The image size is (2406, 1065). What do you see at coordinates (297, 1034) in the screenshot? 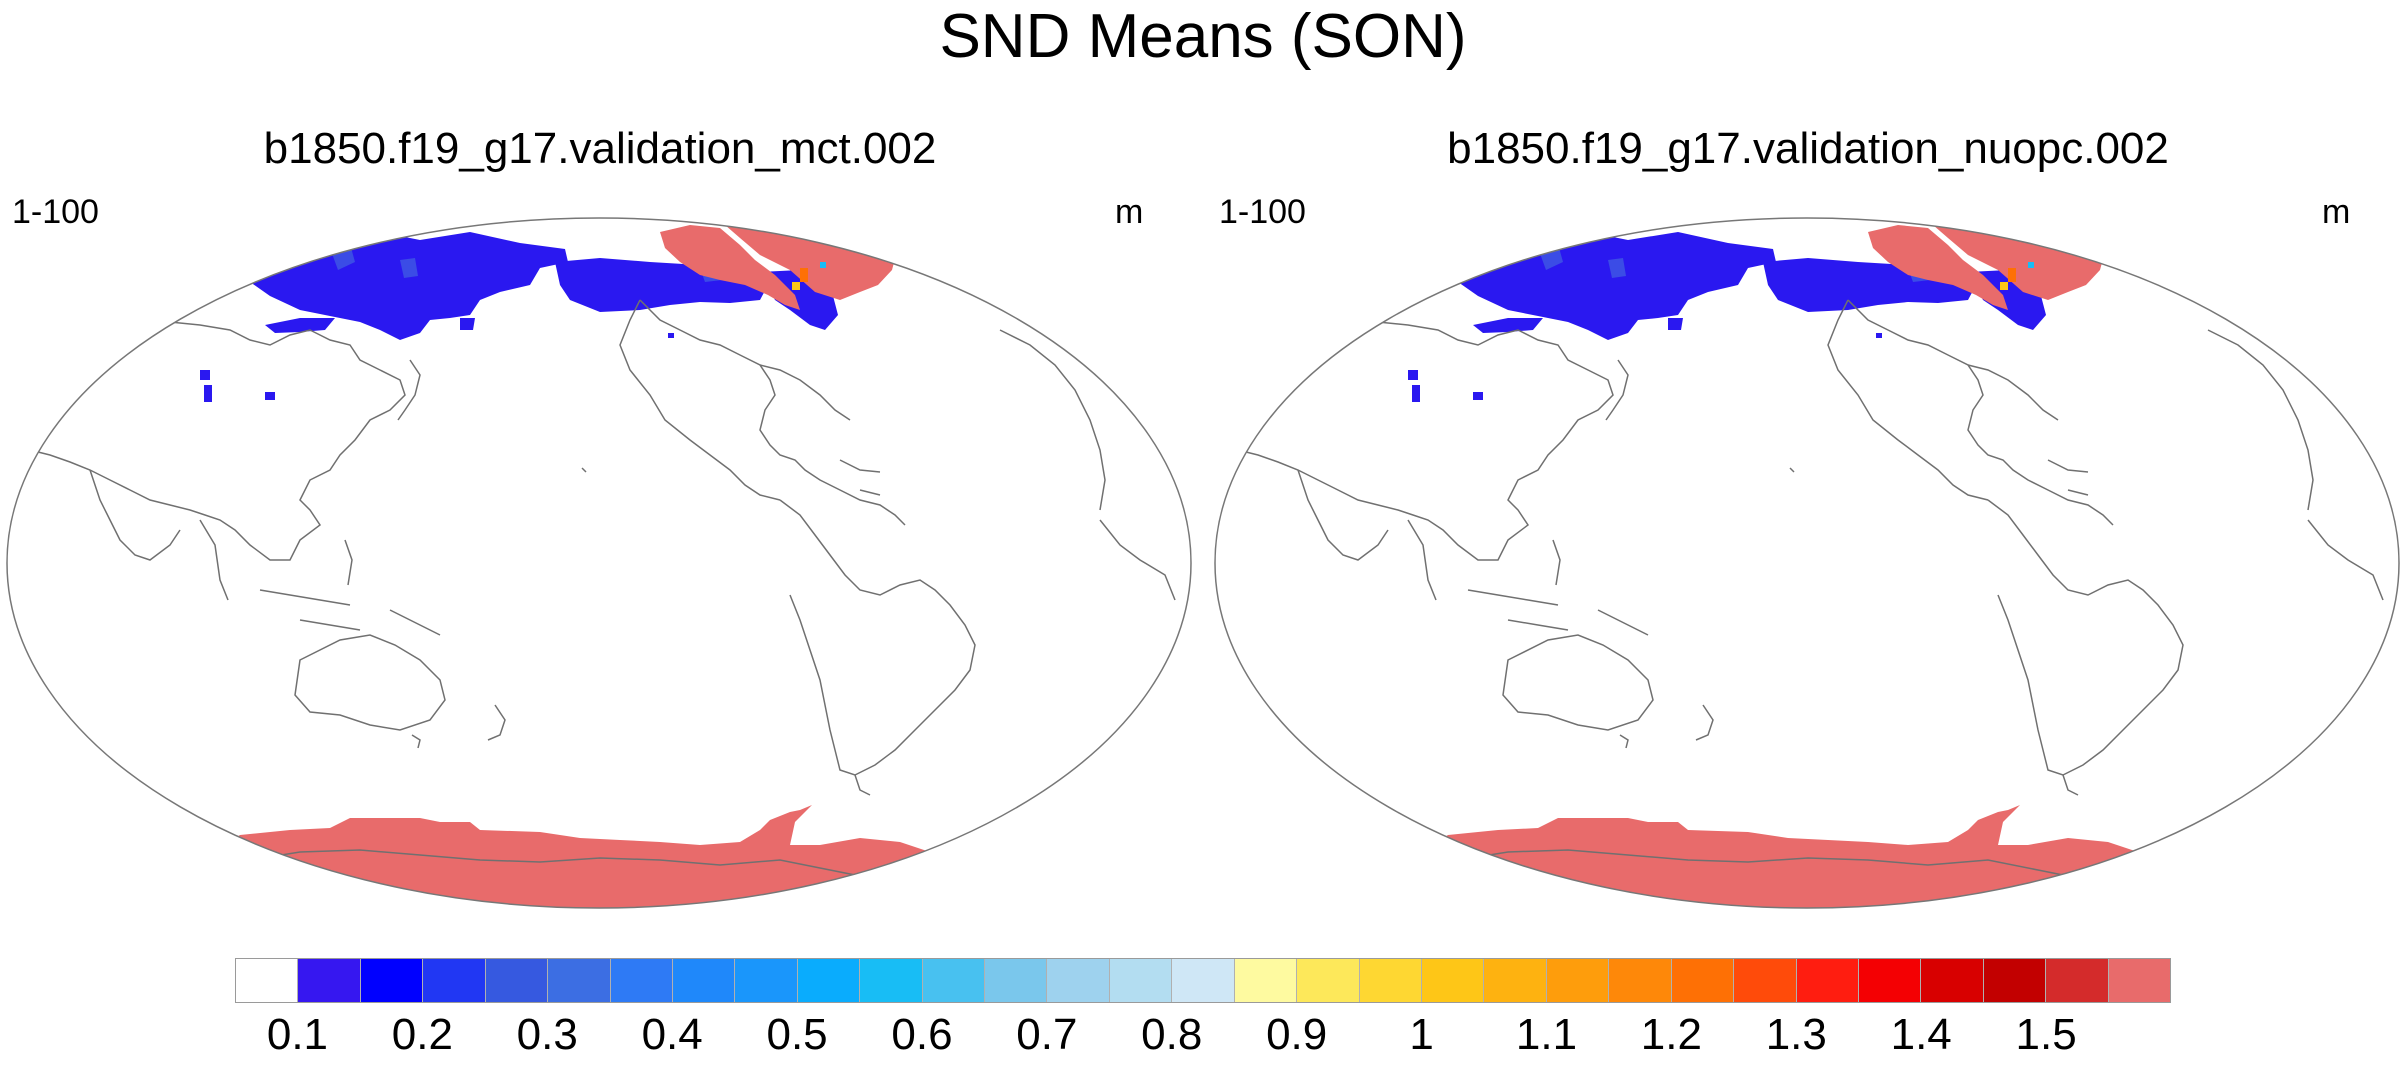
I see `colorbar-label: 0.1` at bounding box center [297, 1034].